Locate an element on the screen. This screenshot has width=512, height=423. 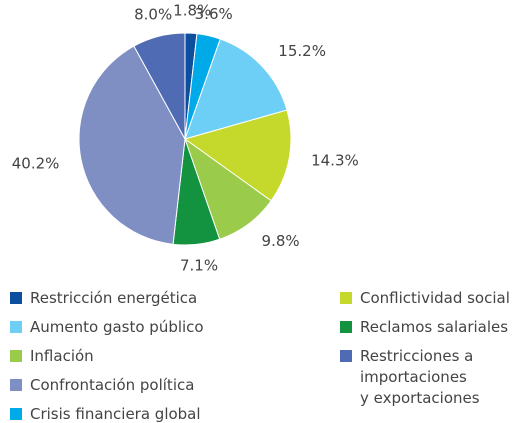
value-label: 1.8% is located at coordinates (192, 11).